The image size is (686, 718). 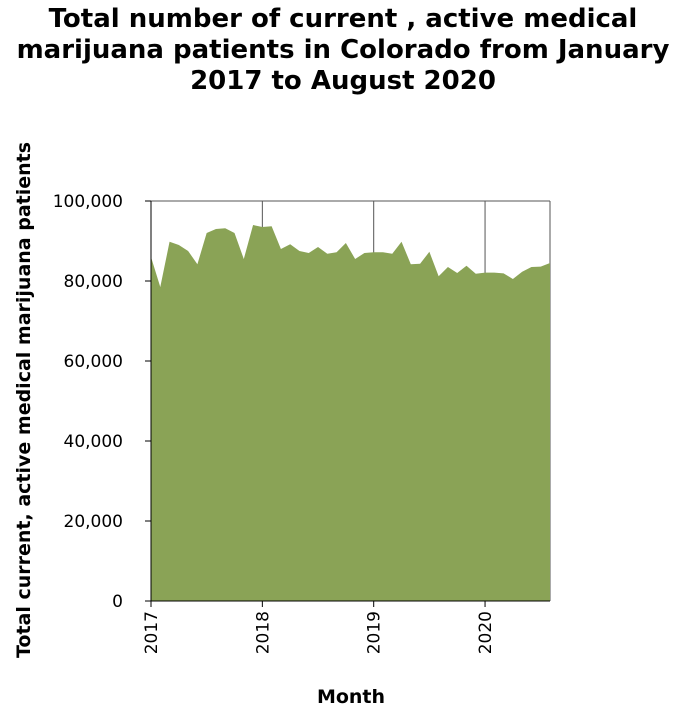 What do you see at coordinates (343, 81) in the screenshot?
I see `chart-title-line-3: 2017 to August 2020` at bounding box center [343, 81].